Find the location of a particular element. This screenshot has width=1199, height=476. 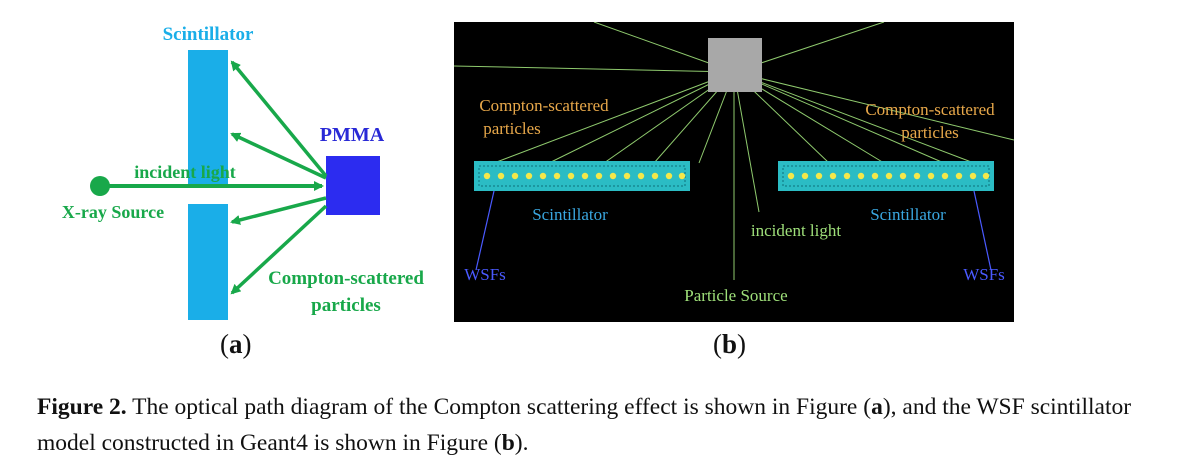

compton-label-line2: particles is located at coordinates (346, 305).